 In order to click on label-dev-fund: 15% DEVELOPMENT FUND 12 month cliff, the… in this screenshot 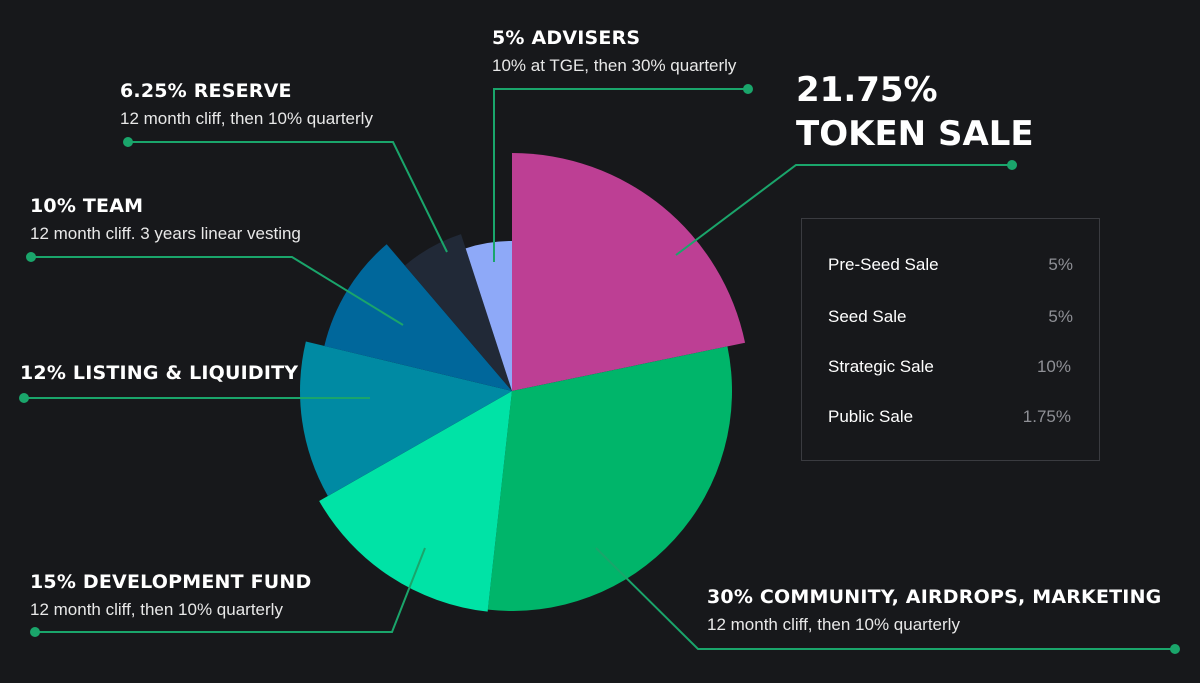, I will do `click(170, 595)`.